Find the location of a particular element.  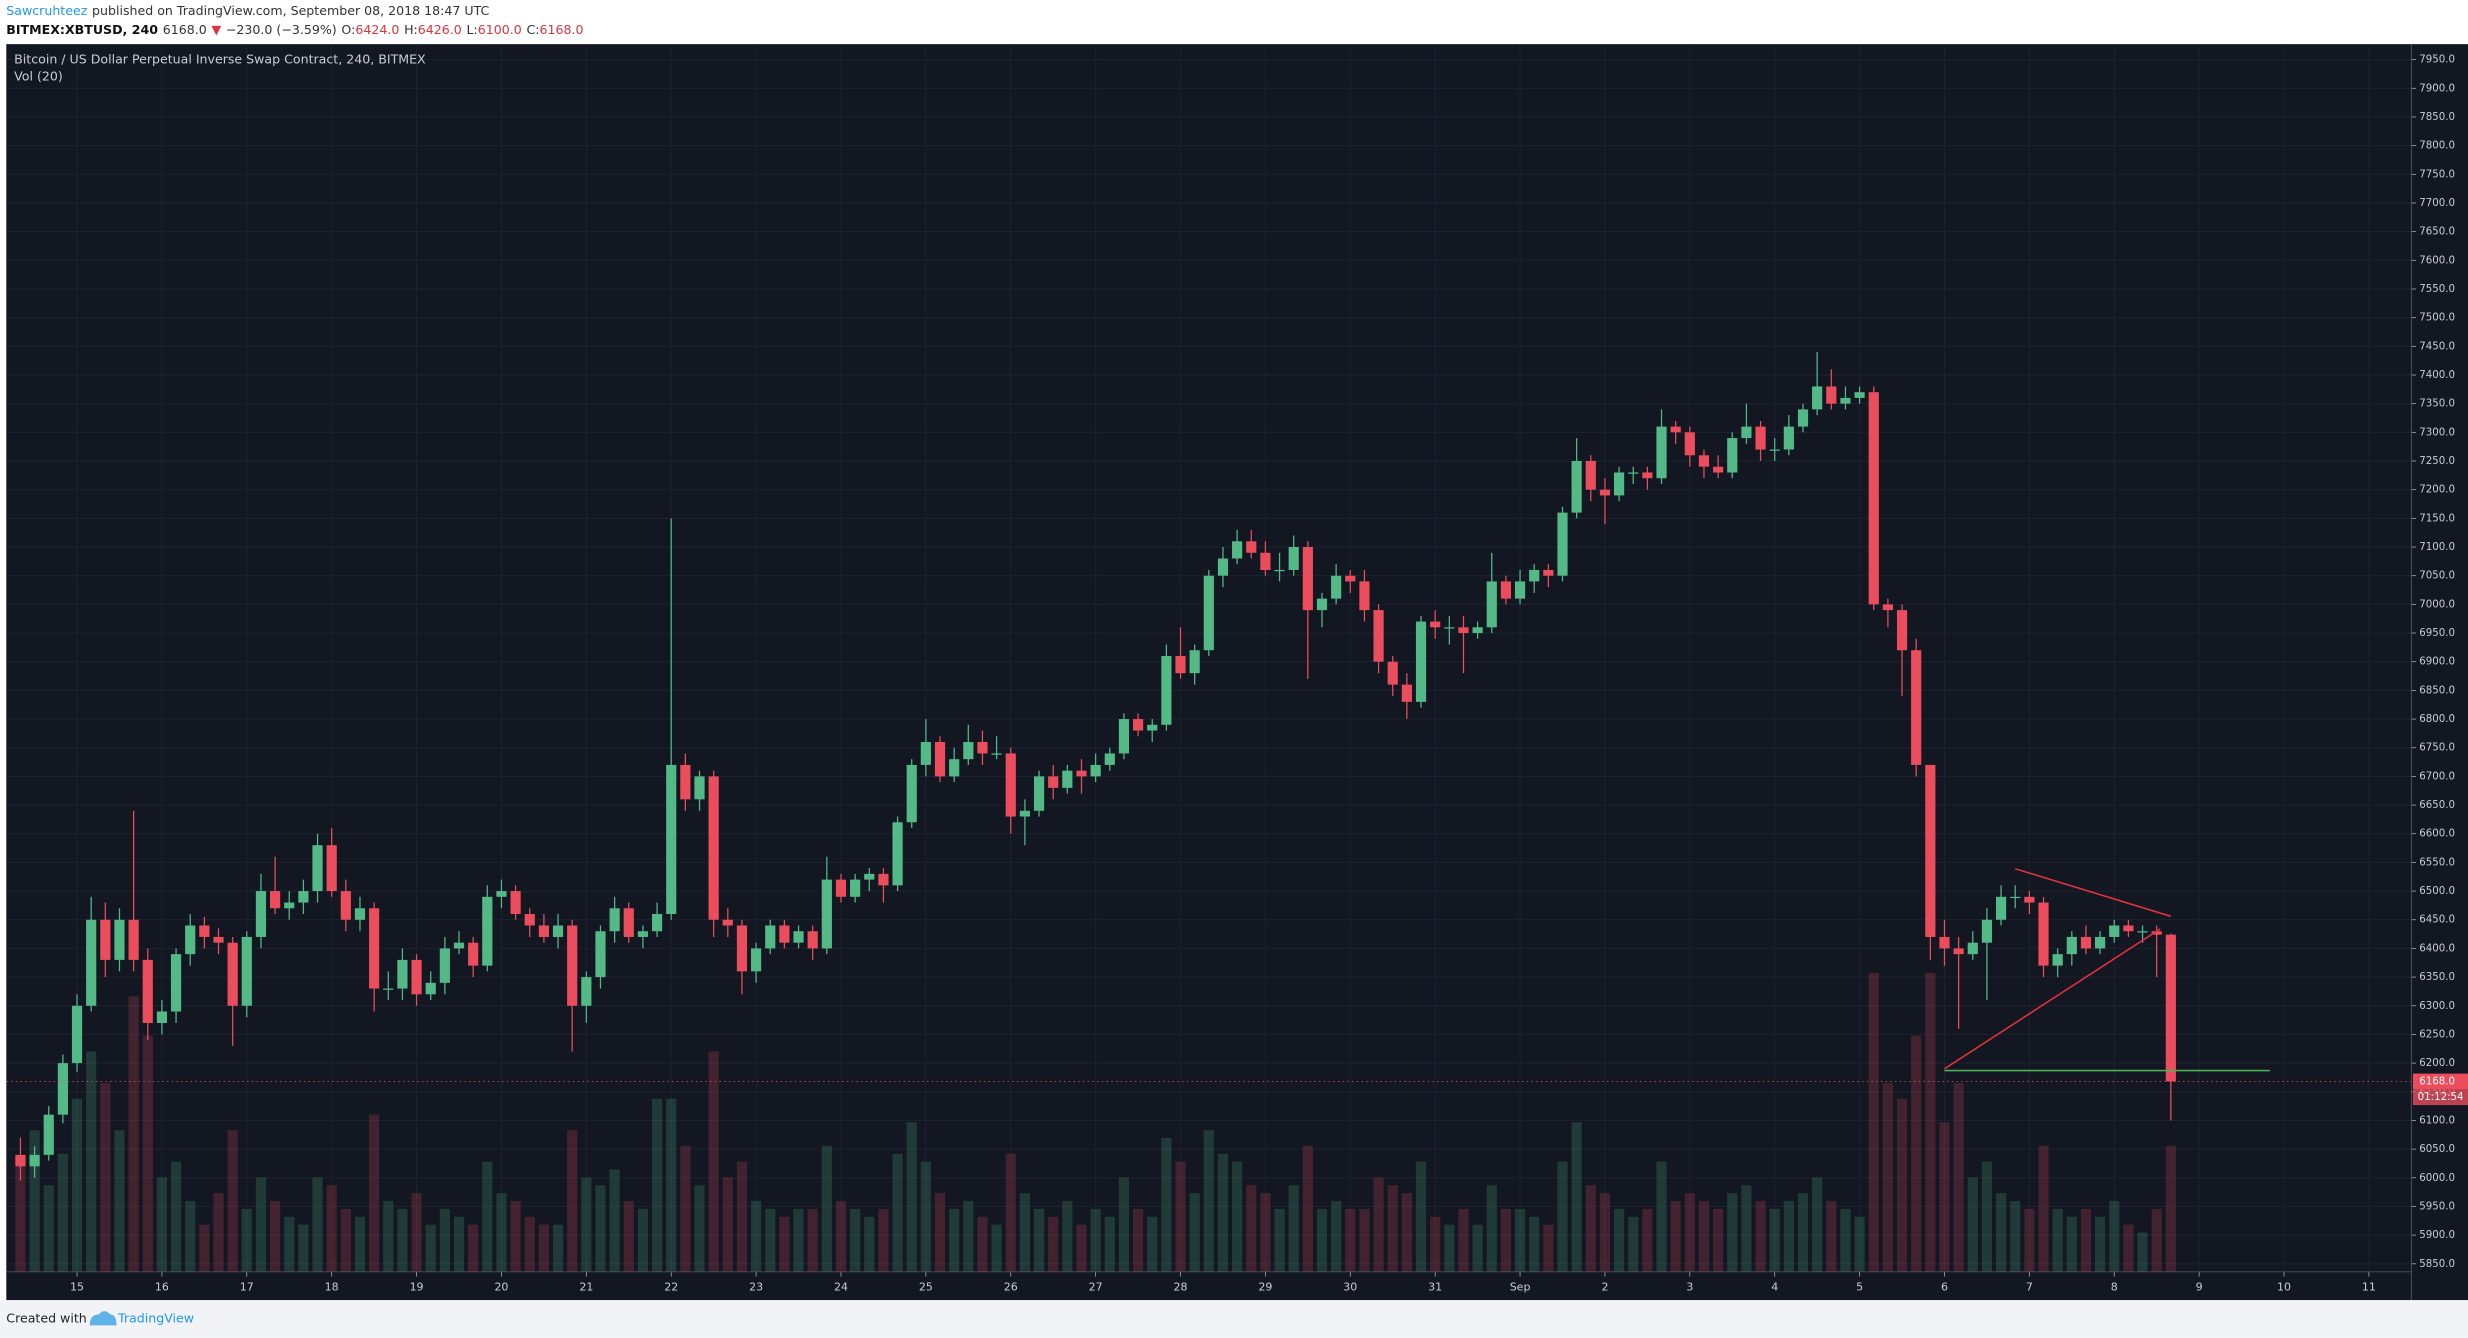

footer-logo: TradingView is located at coordinates (141, 1318).